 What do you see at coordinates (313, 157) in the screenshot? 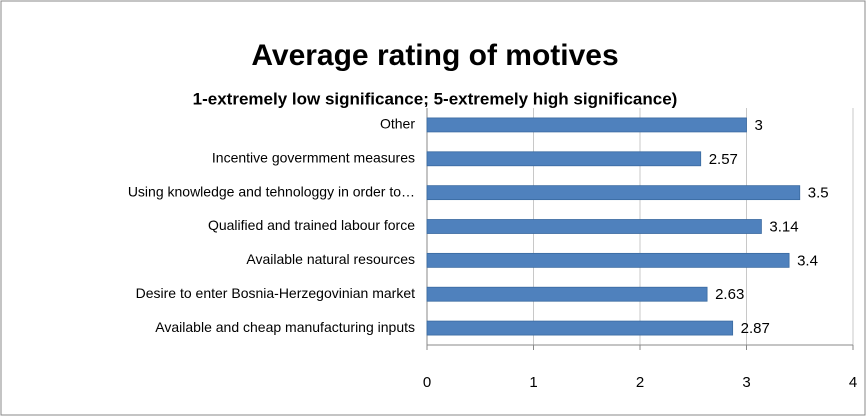
I see `y-tick-label: Incentive govermment measures` at bounding box center [313, 157].